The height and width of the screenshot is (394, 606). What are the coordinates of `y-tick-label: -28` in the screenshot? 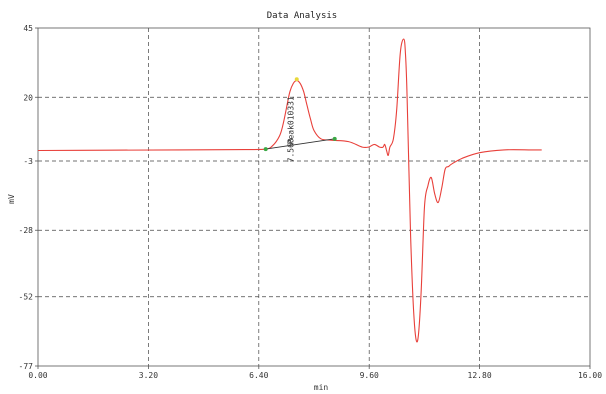 It's located at (26, 230).